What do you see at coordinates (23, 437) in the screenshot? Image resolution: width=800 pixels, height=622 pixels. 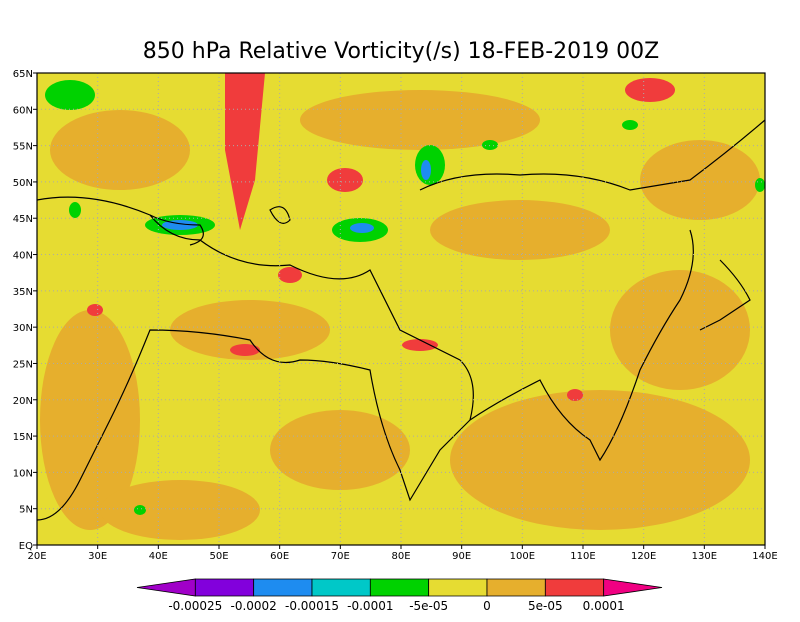 I see `lat-label: 15N` at bounding box center [23, 437].